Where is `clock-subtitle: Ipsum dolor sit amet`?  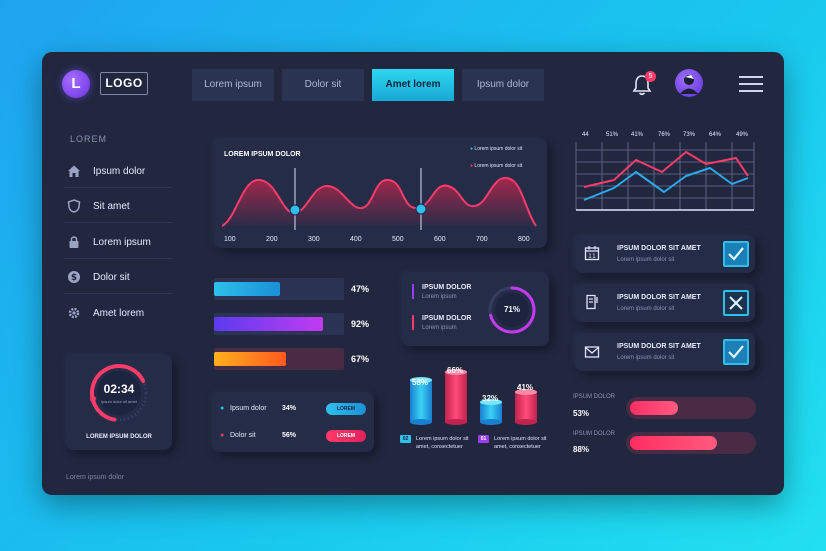
clock-subtitle: Ipsum dolor sit amet is located at coordinates (118, 401).